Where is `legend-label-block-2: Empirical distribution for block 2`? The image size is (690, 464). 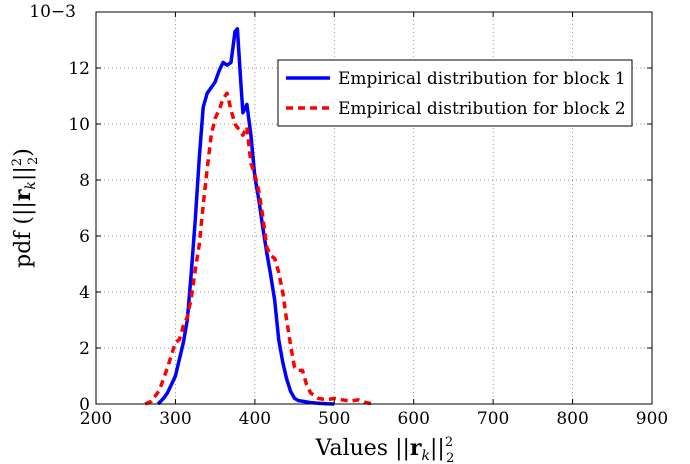 legend-label-block-2: Empirical distribution for block 2 is located at coordinates (482, 109).